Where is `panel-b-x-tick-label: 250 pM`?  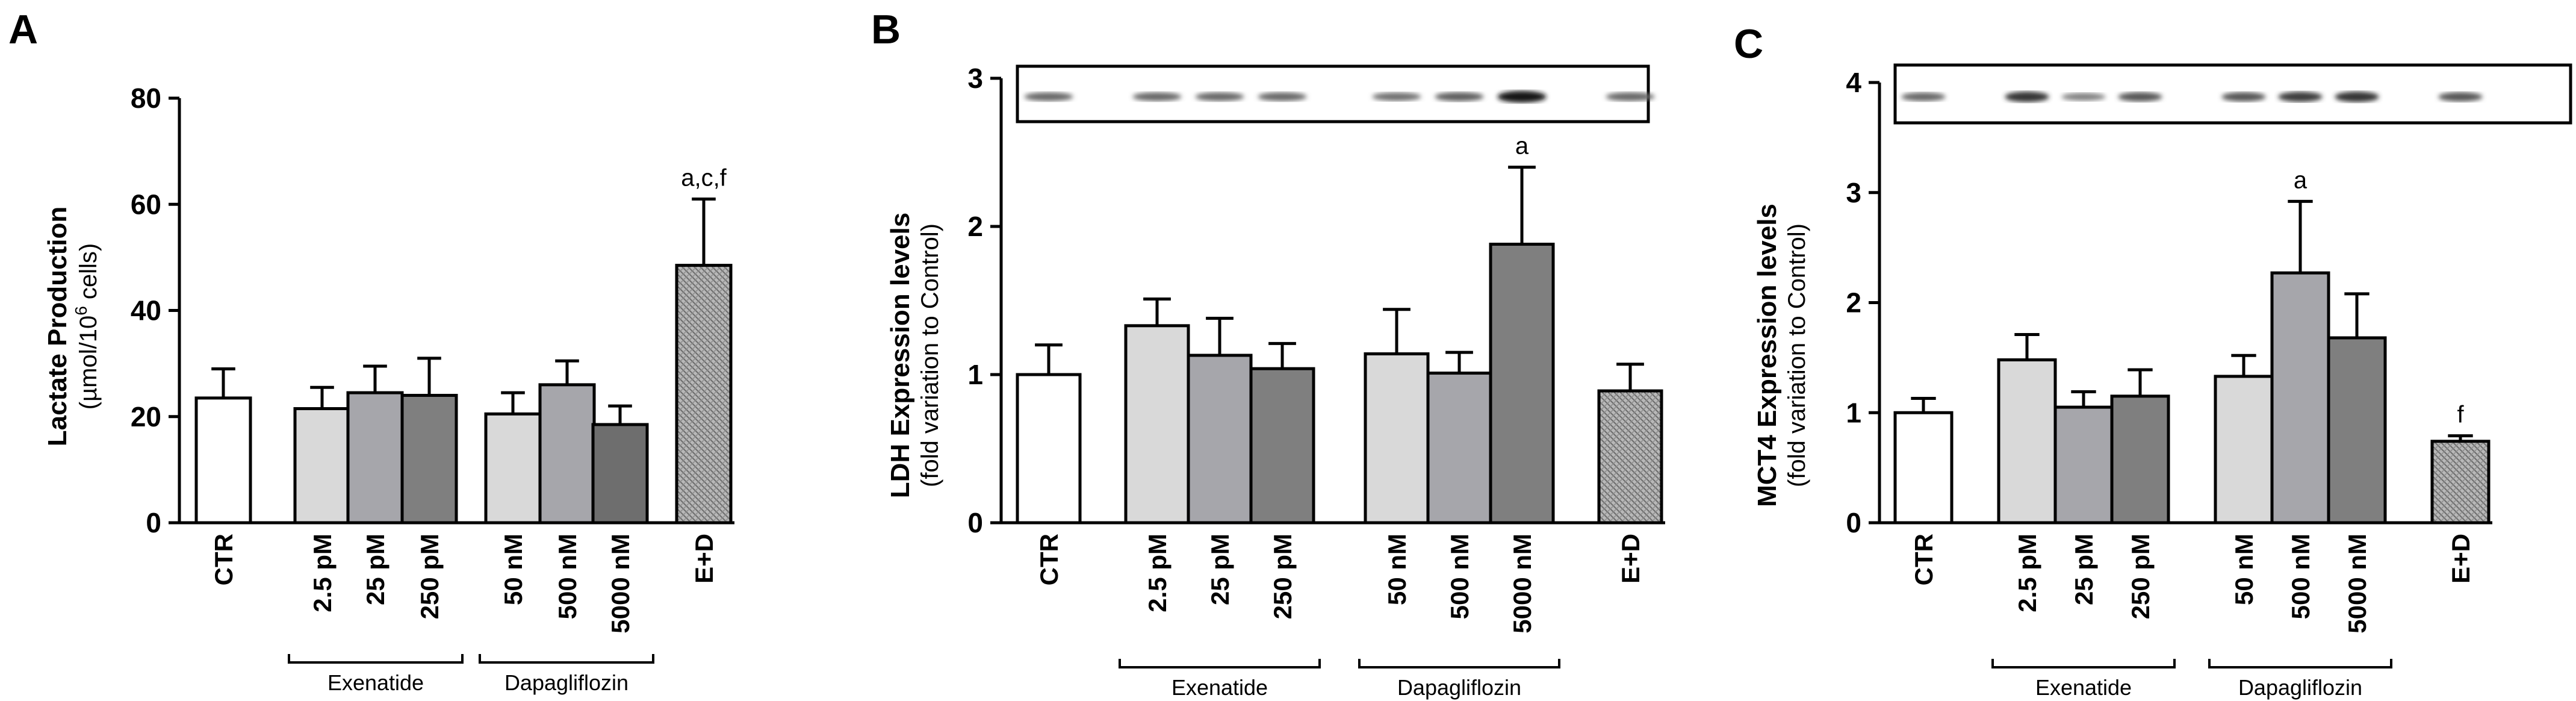
panel-b-x-tick-label: 250 pM is located at coordinates (1282, 576).